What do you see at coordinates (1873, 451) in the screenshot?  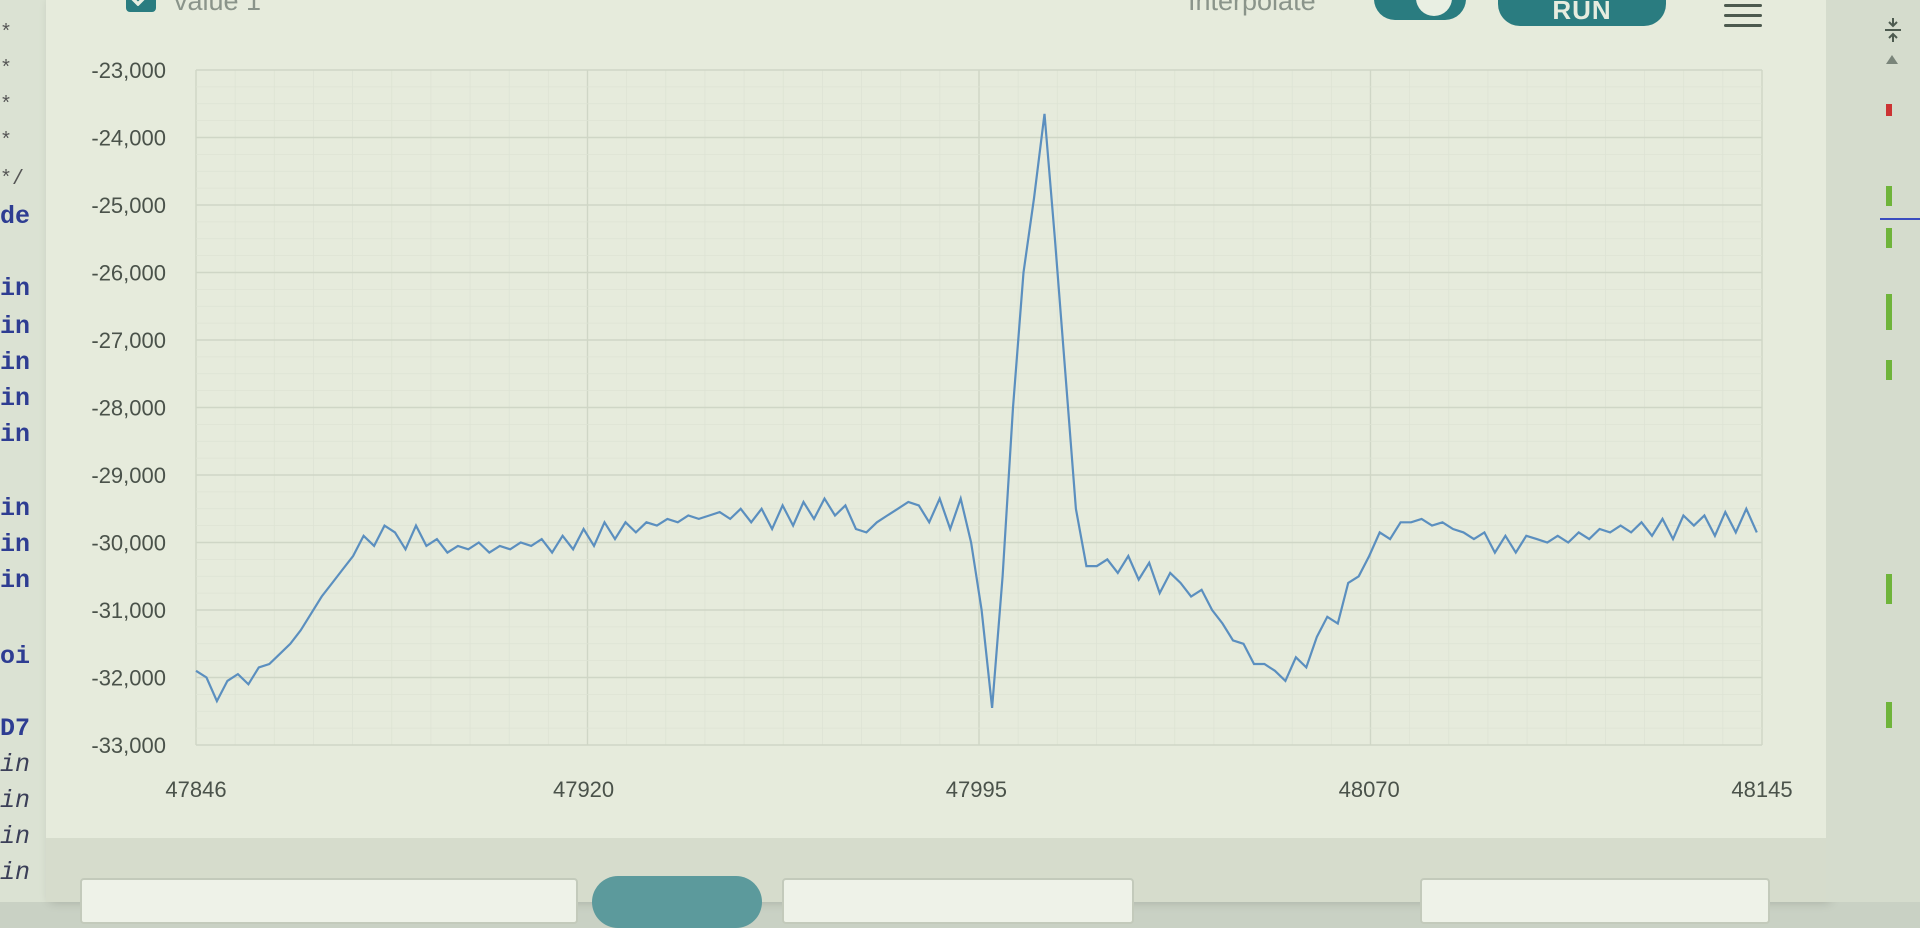 I see `editor-overview-ruler` at bounding box center [1873, 451].